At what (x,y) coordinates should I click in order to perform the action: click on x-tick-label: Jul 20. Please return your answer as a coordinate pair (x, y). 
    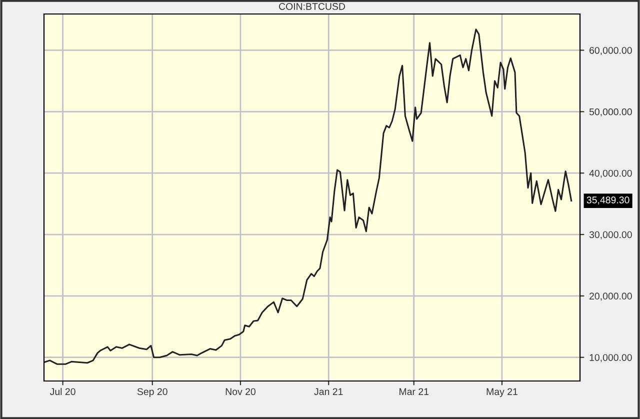
    Looking at the image, I should click on (63, 392).